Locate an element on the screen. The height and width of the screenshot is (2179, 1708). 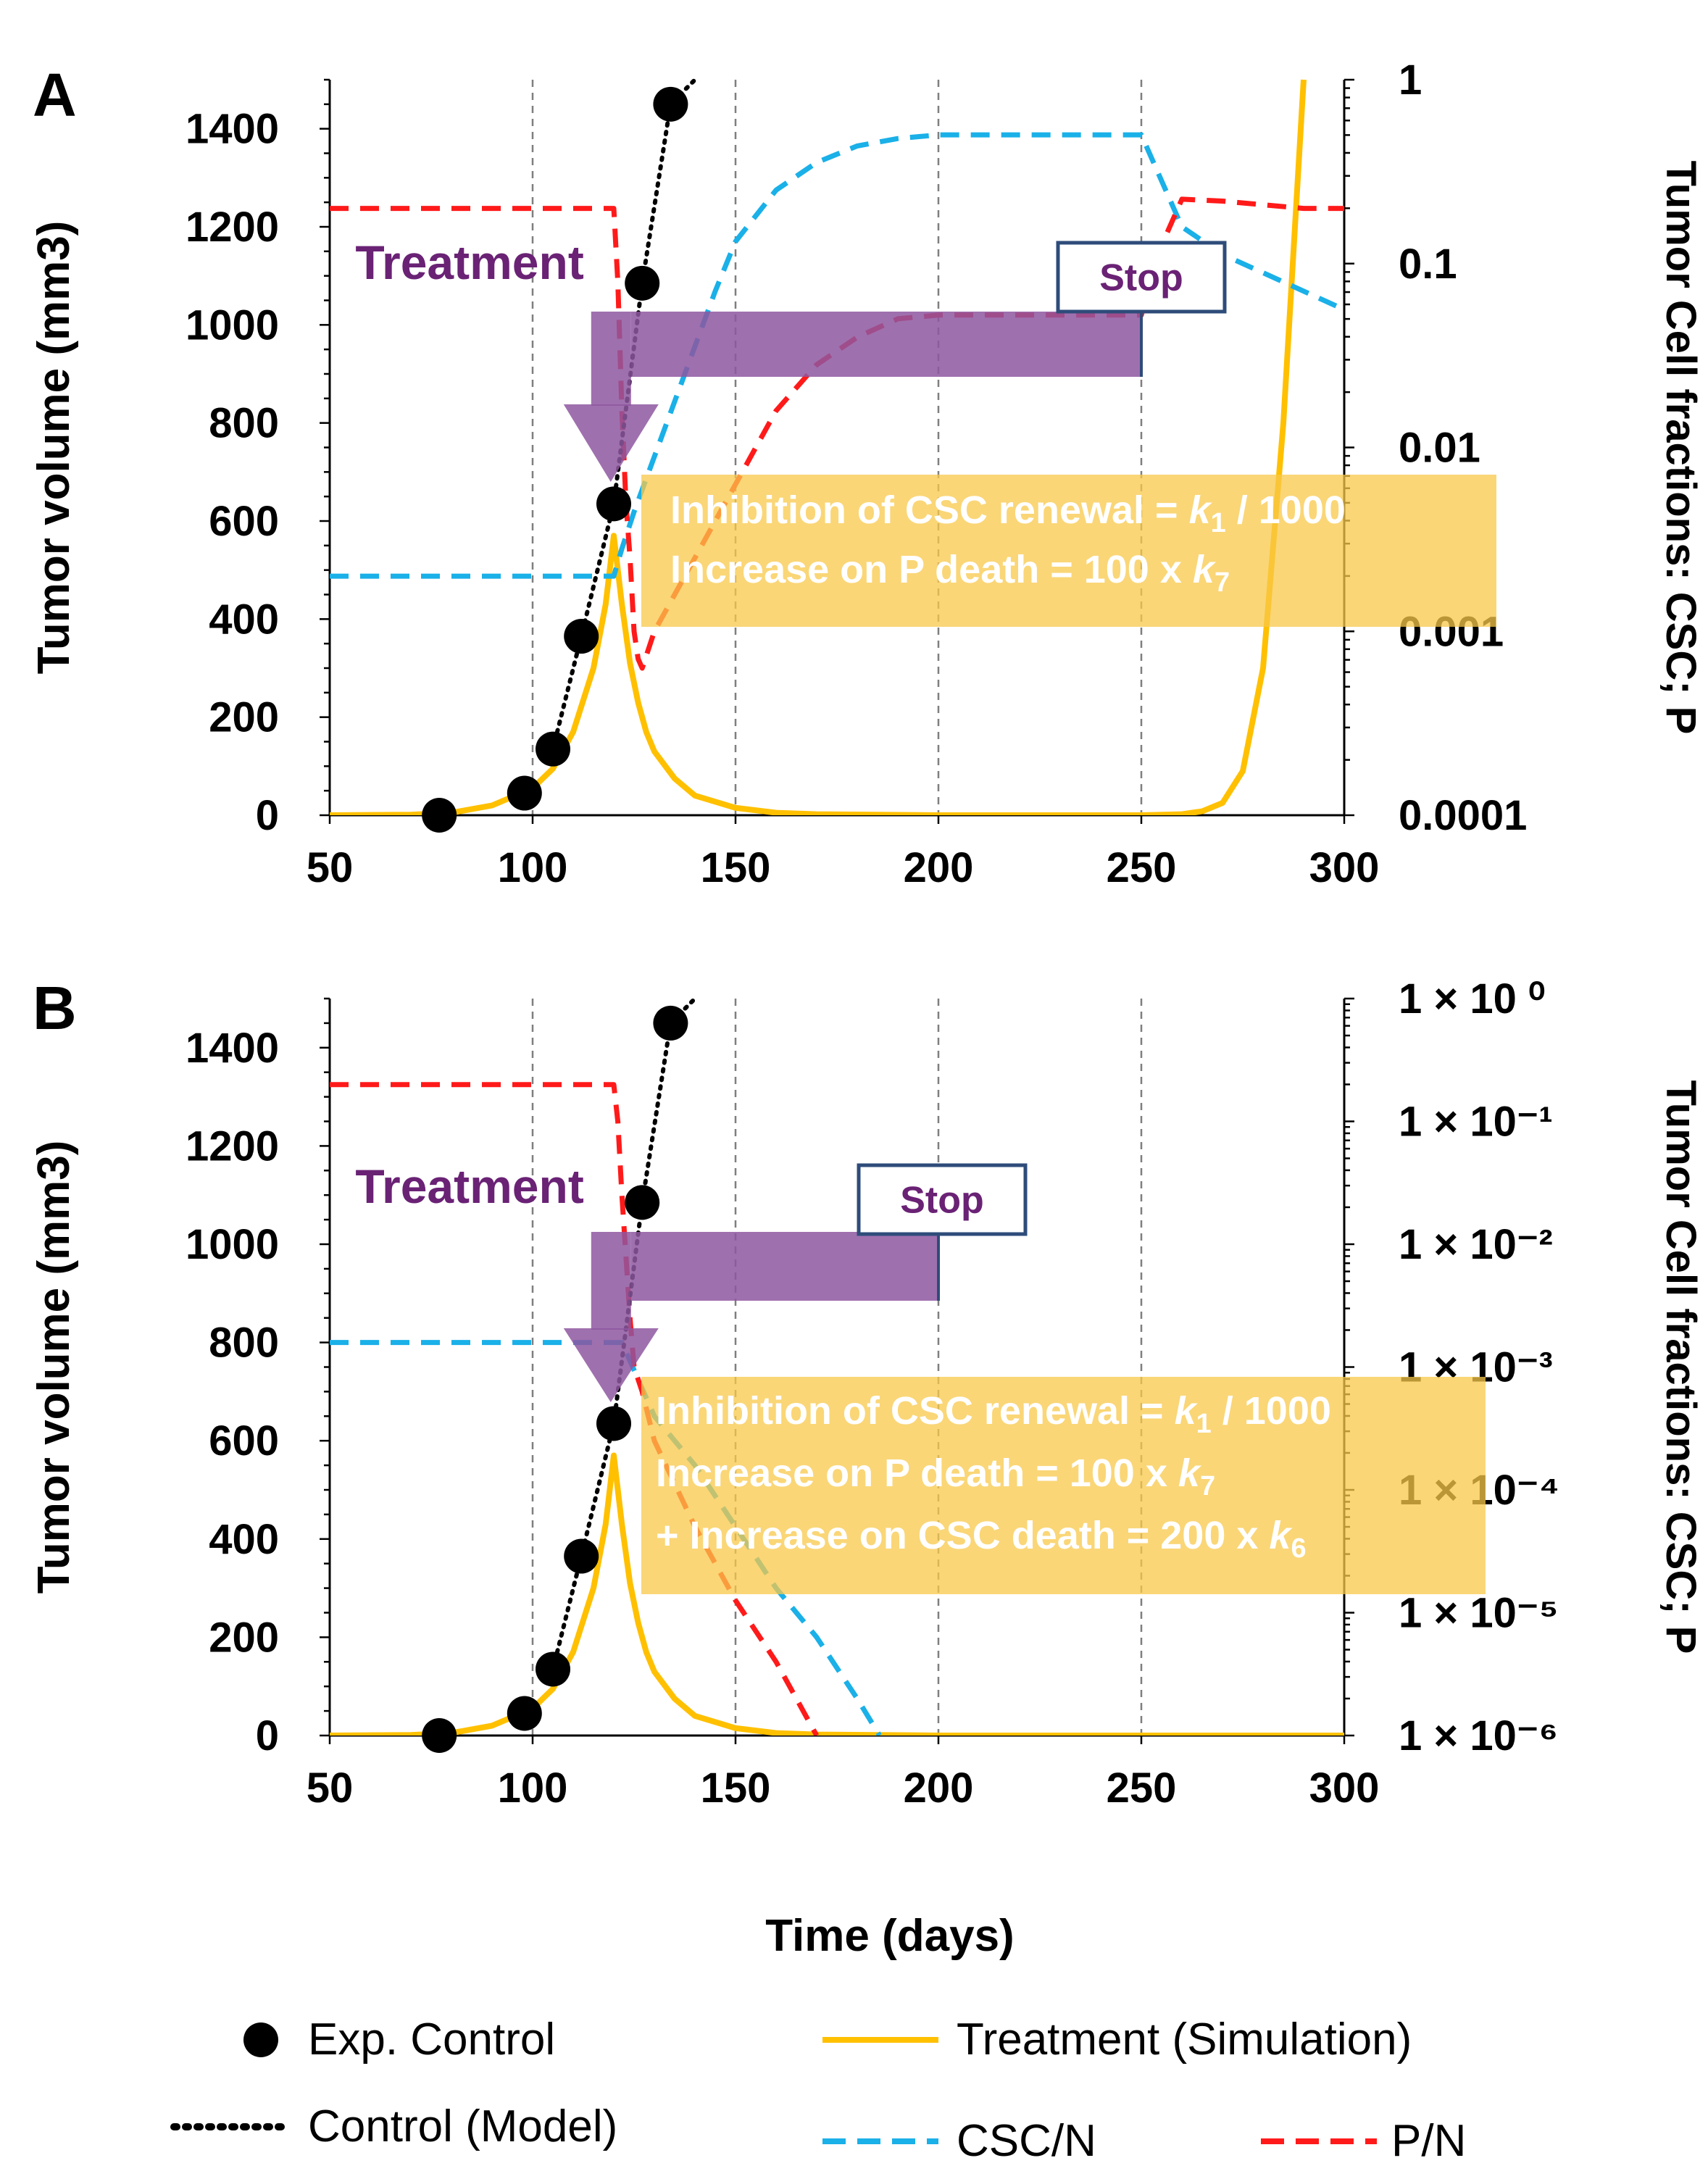
legend-label-exp: Exp. Control is located at coordinates (431, 2040).